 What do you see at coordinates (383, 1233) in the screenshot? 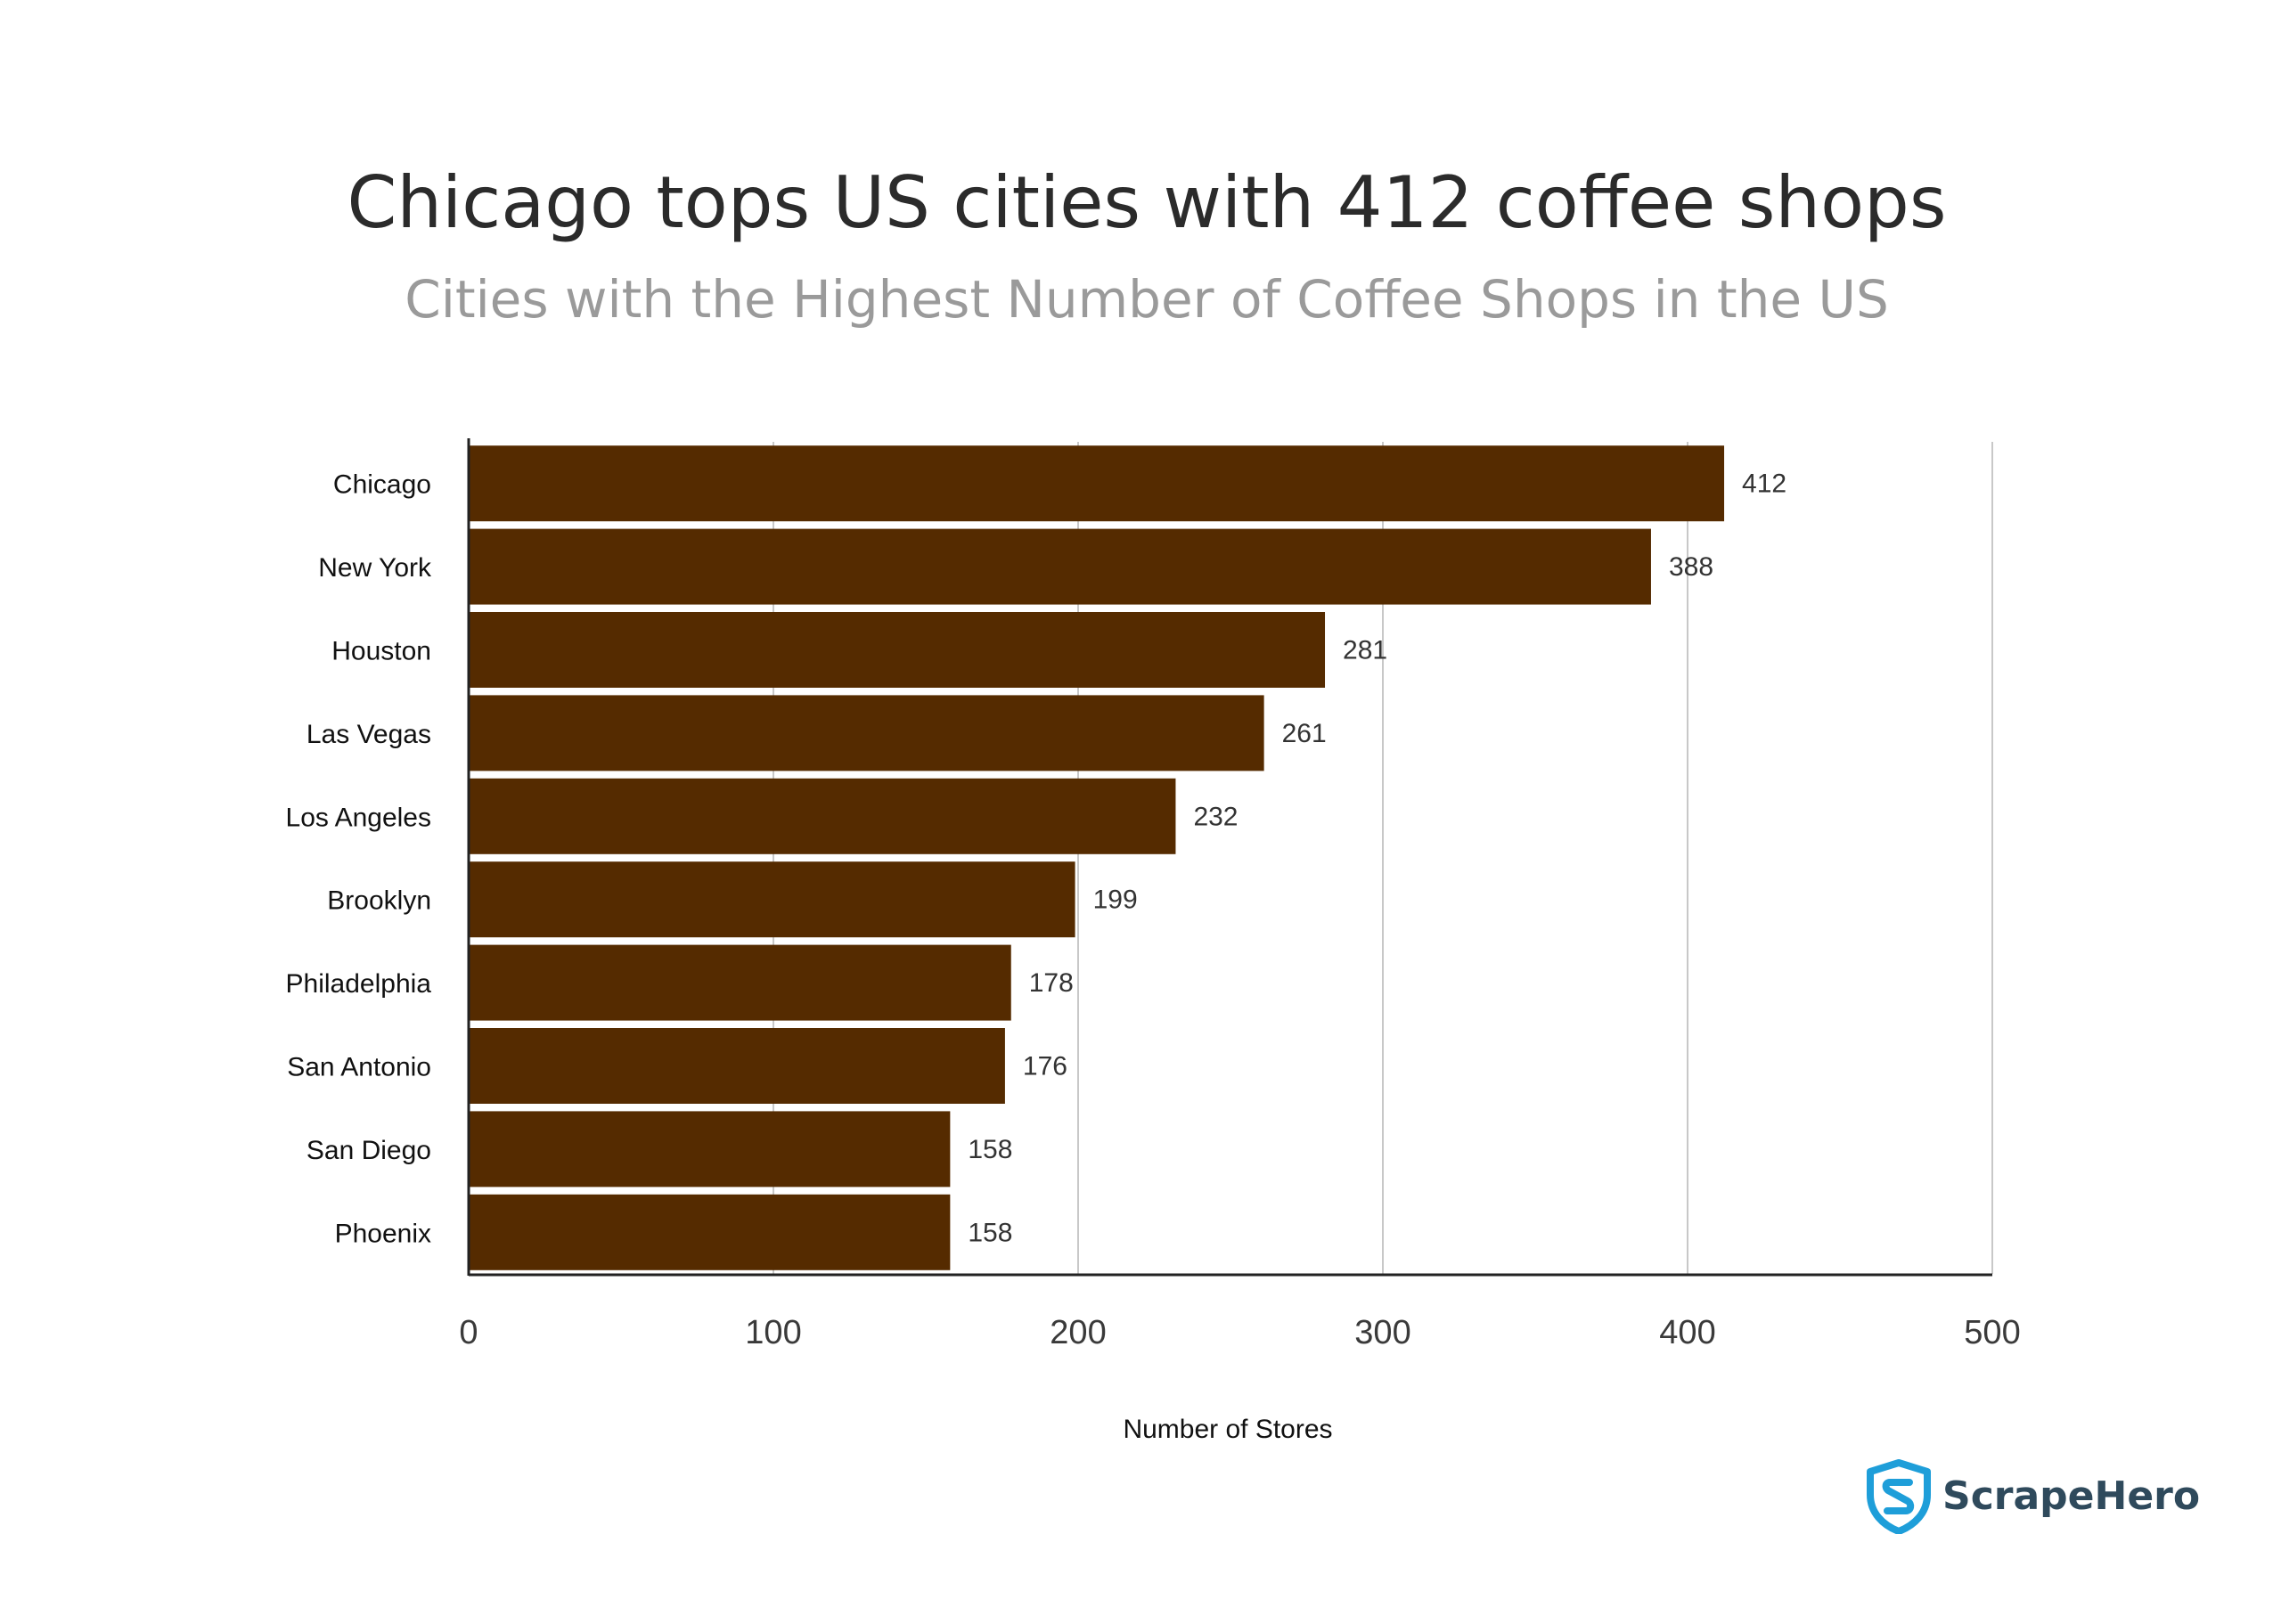
I see `category-label: Phoenix` at bounding box center [383, 1233].